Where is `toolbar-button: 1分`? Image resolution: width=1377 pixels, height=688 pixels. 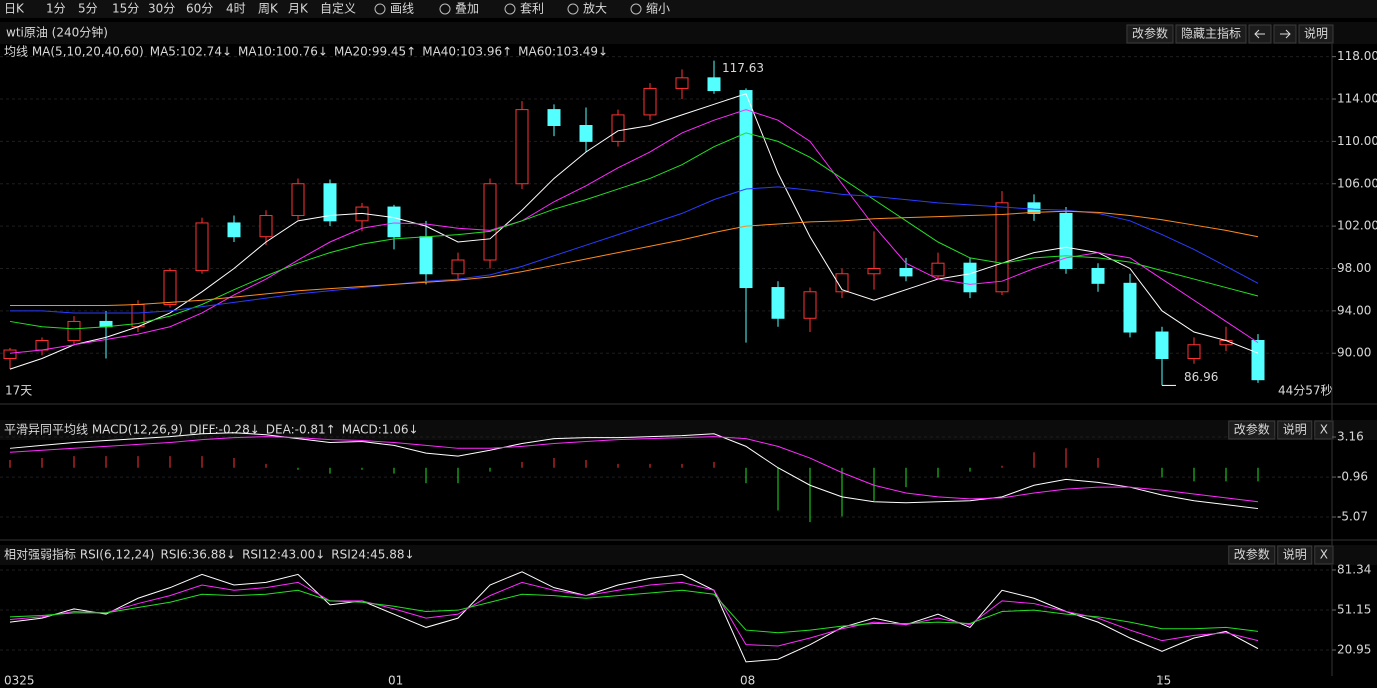 toolbar-button: 1分 is located at coordinates (56, 9).